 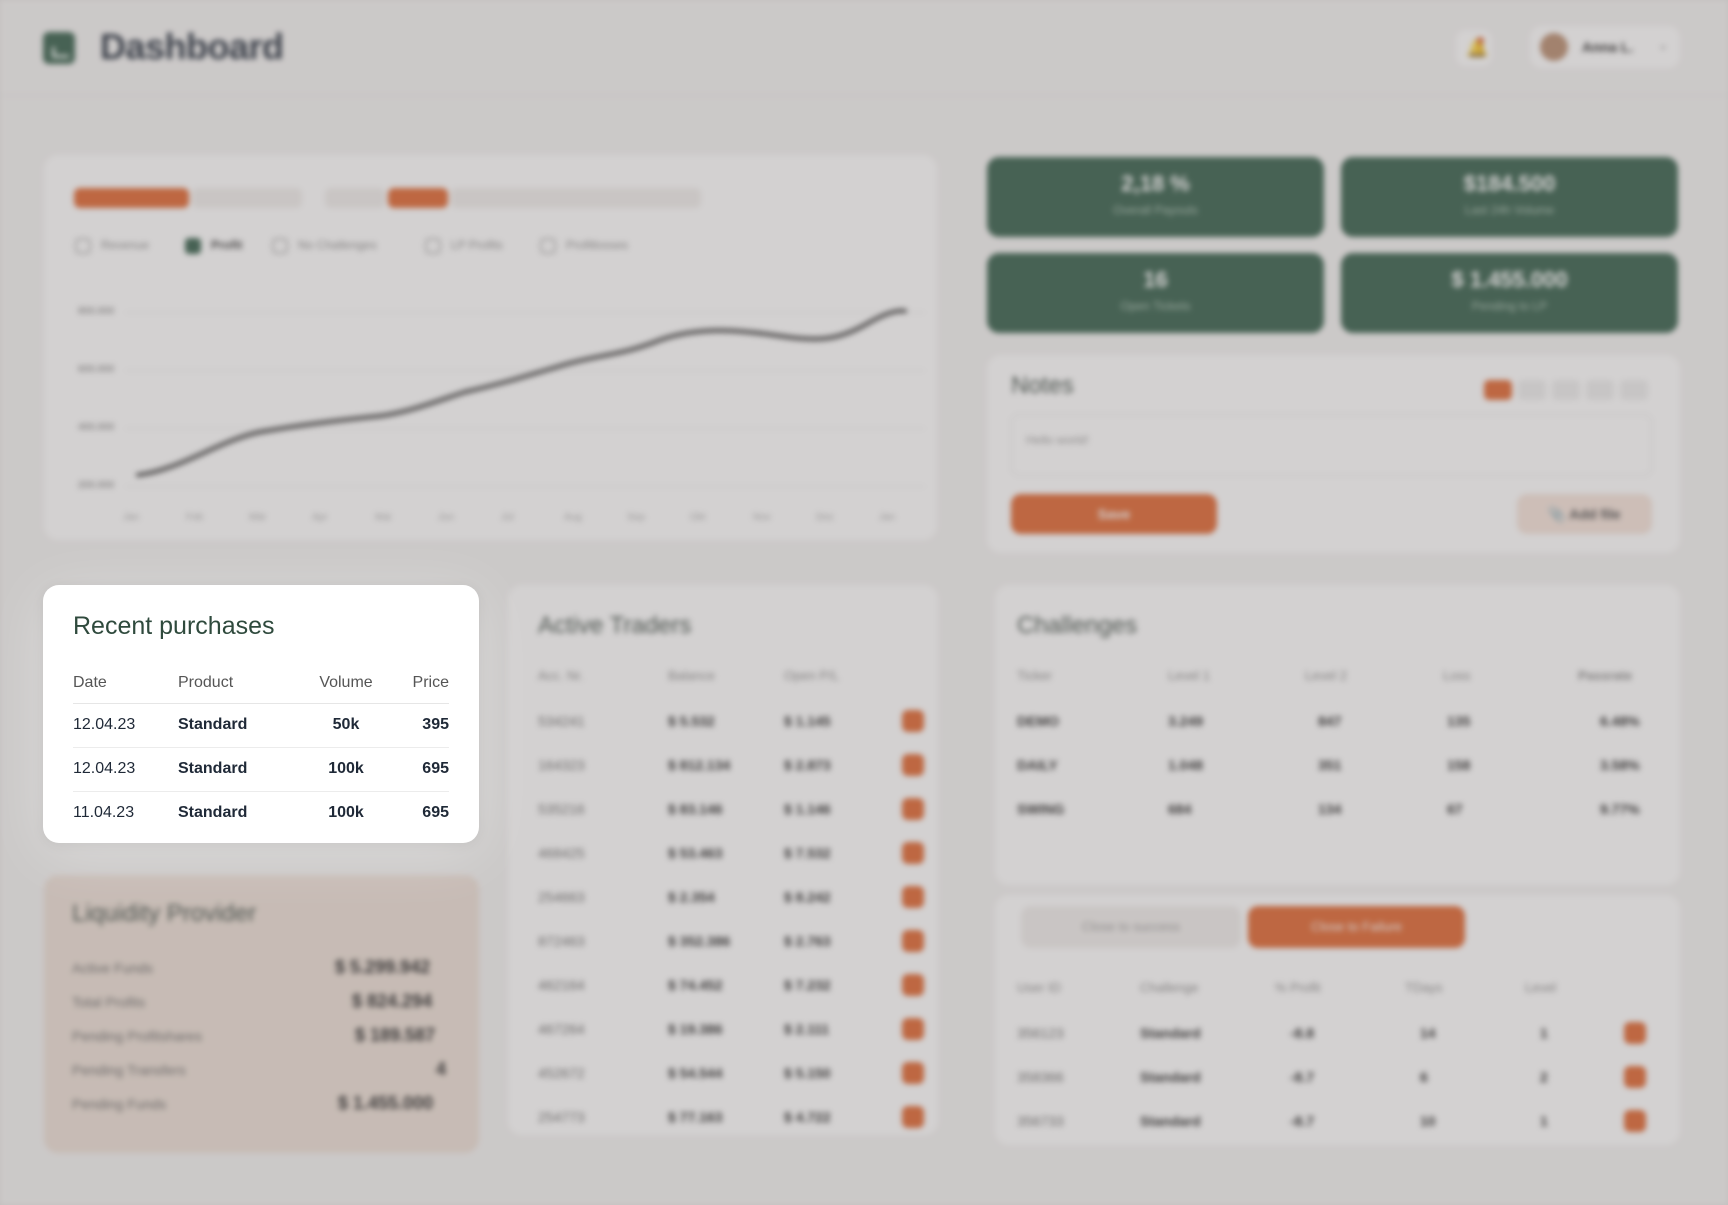 I want to click on user-menu: Anna L. ⌄, so click(x=1605, y=47).